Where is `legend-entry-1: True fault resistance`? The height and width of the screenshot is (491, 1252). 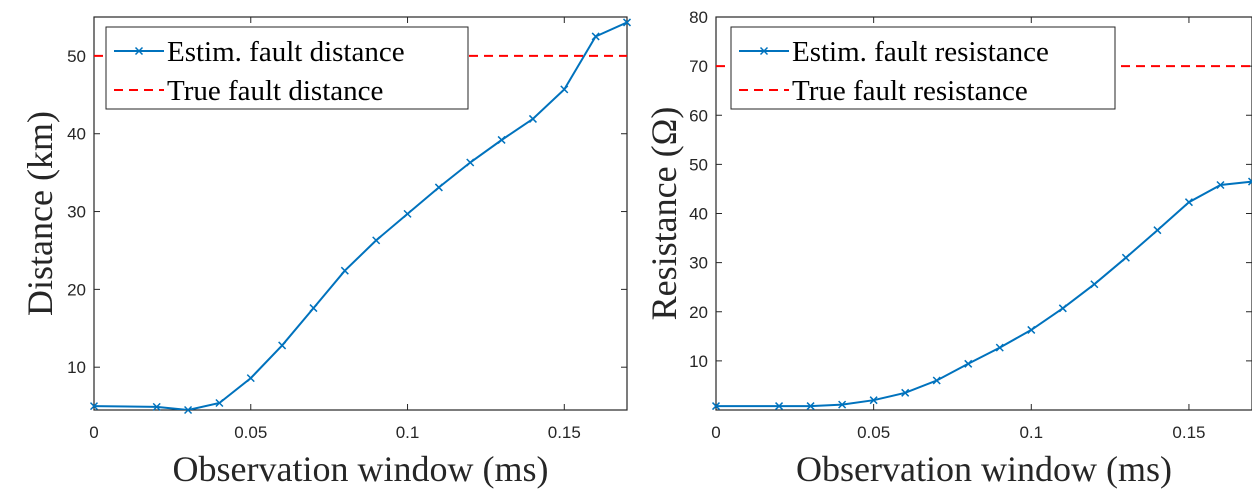
legend-entry-1: True fault resistance is located at coordinates (910, 91).